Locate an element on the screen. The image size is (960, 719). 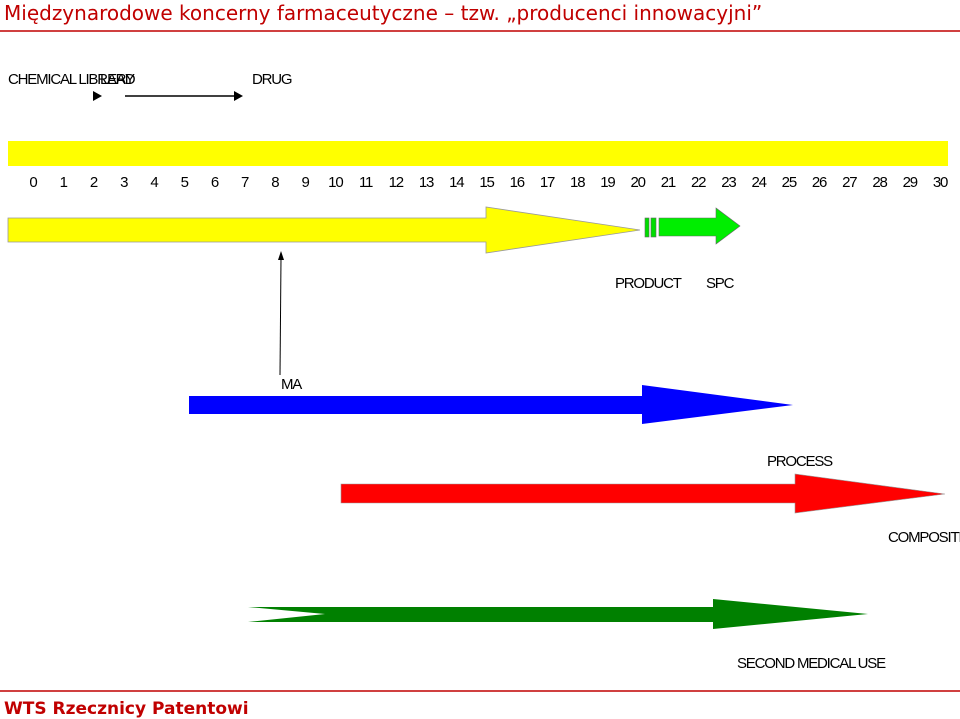
year-label: 29 is located at coordinates (910, 182).